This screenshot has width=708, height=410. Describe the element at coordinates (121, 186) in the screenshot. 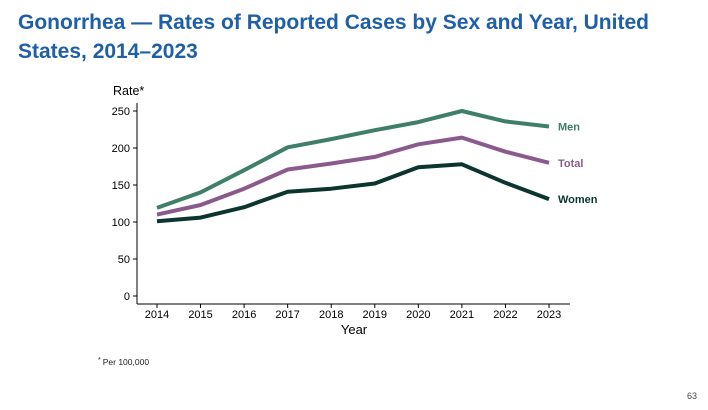

I see `y-tick-label: 150` at that location.